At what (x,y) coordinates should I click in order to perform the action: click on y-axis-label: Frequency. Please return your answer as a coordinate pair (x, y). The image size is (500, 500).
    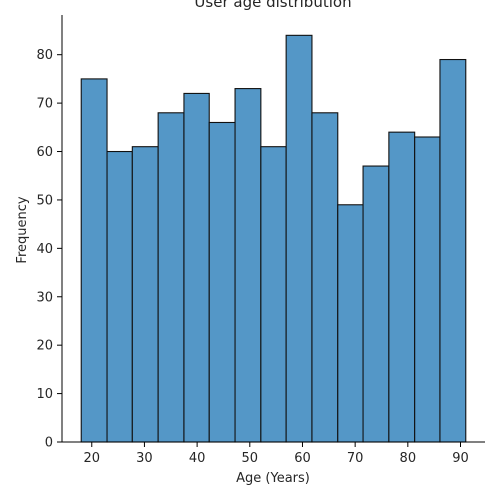
    Looking at the image, I should click on (22, 229).